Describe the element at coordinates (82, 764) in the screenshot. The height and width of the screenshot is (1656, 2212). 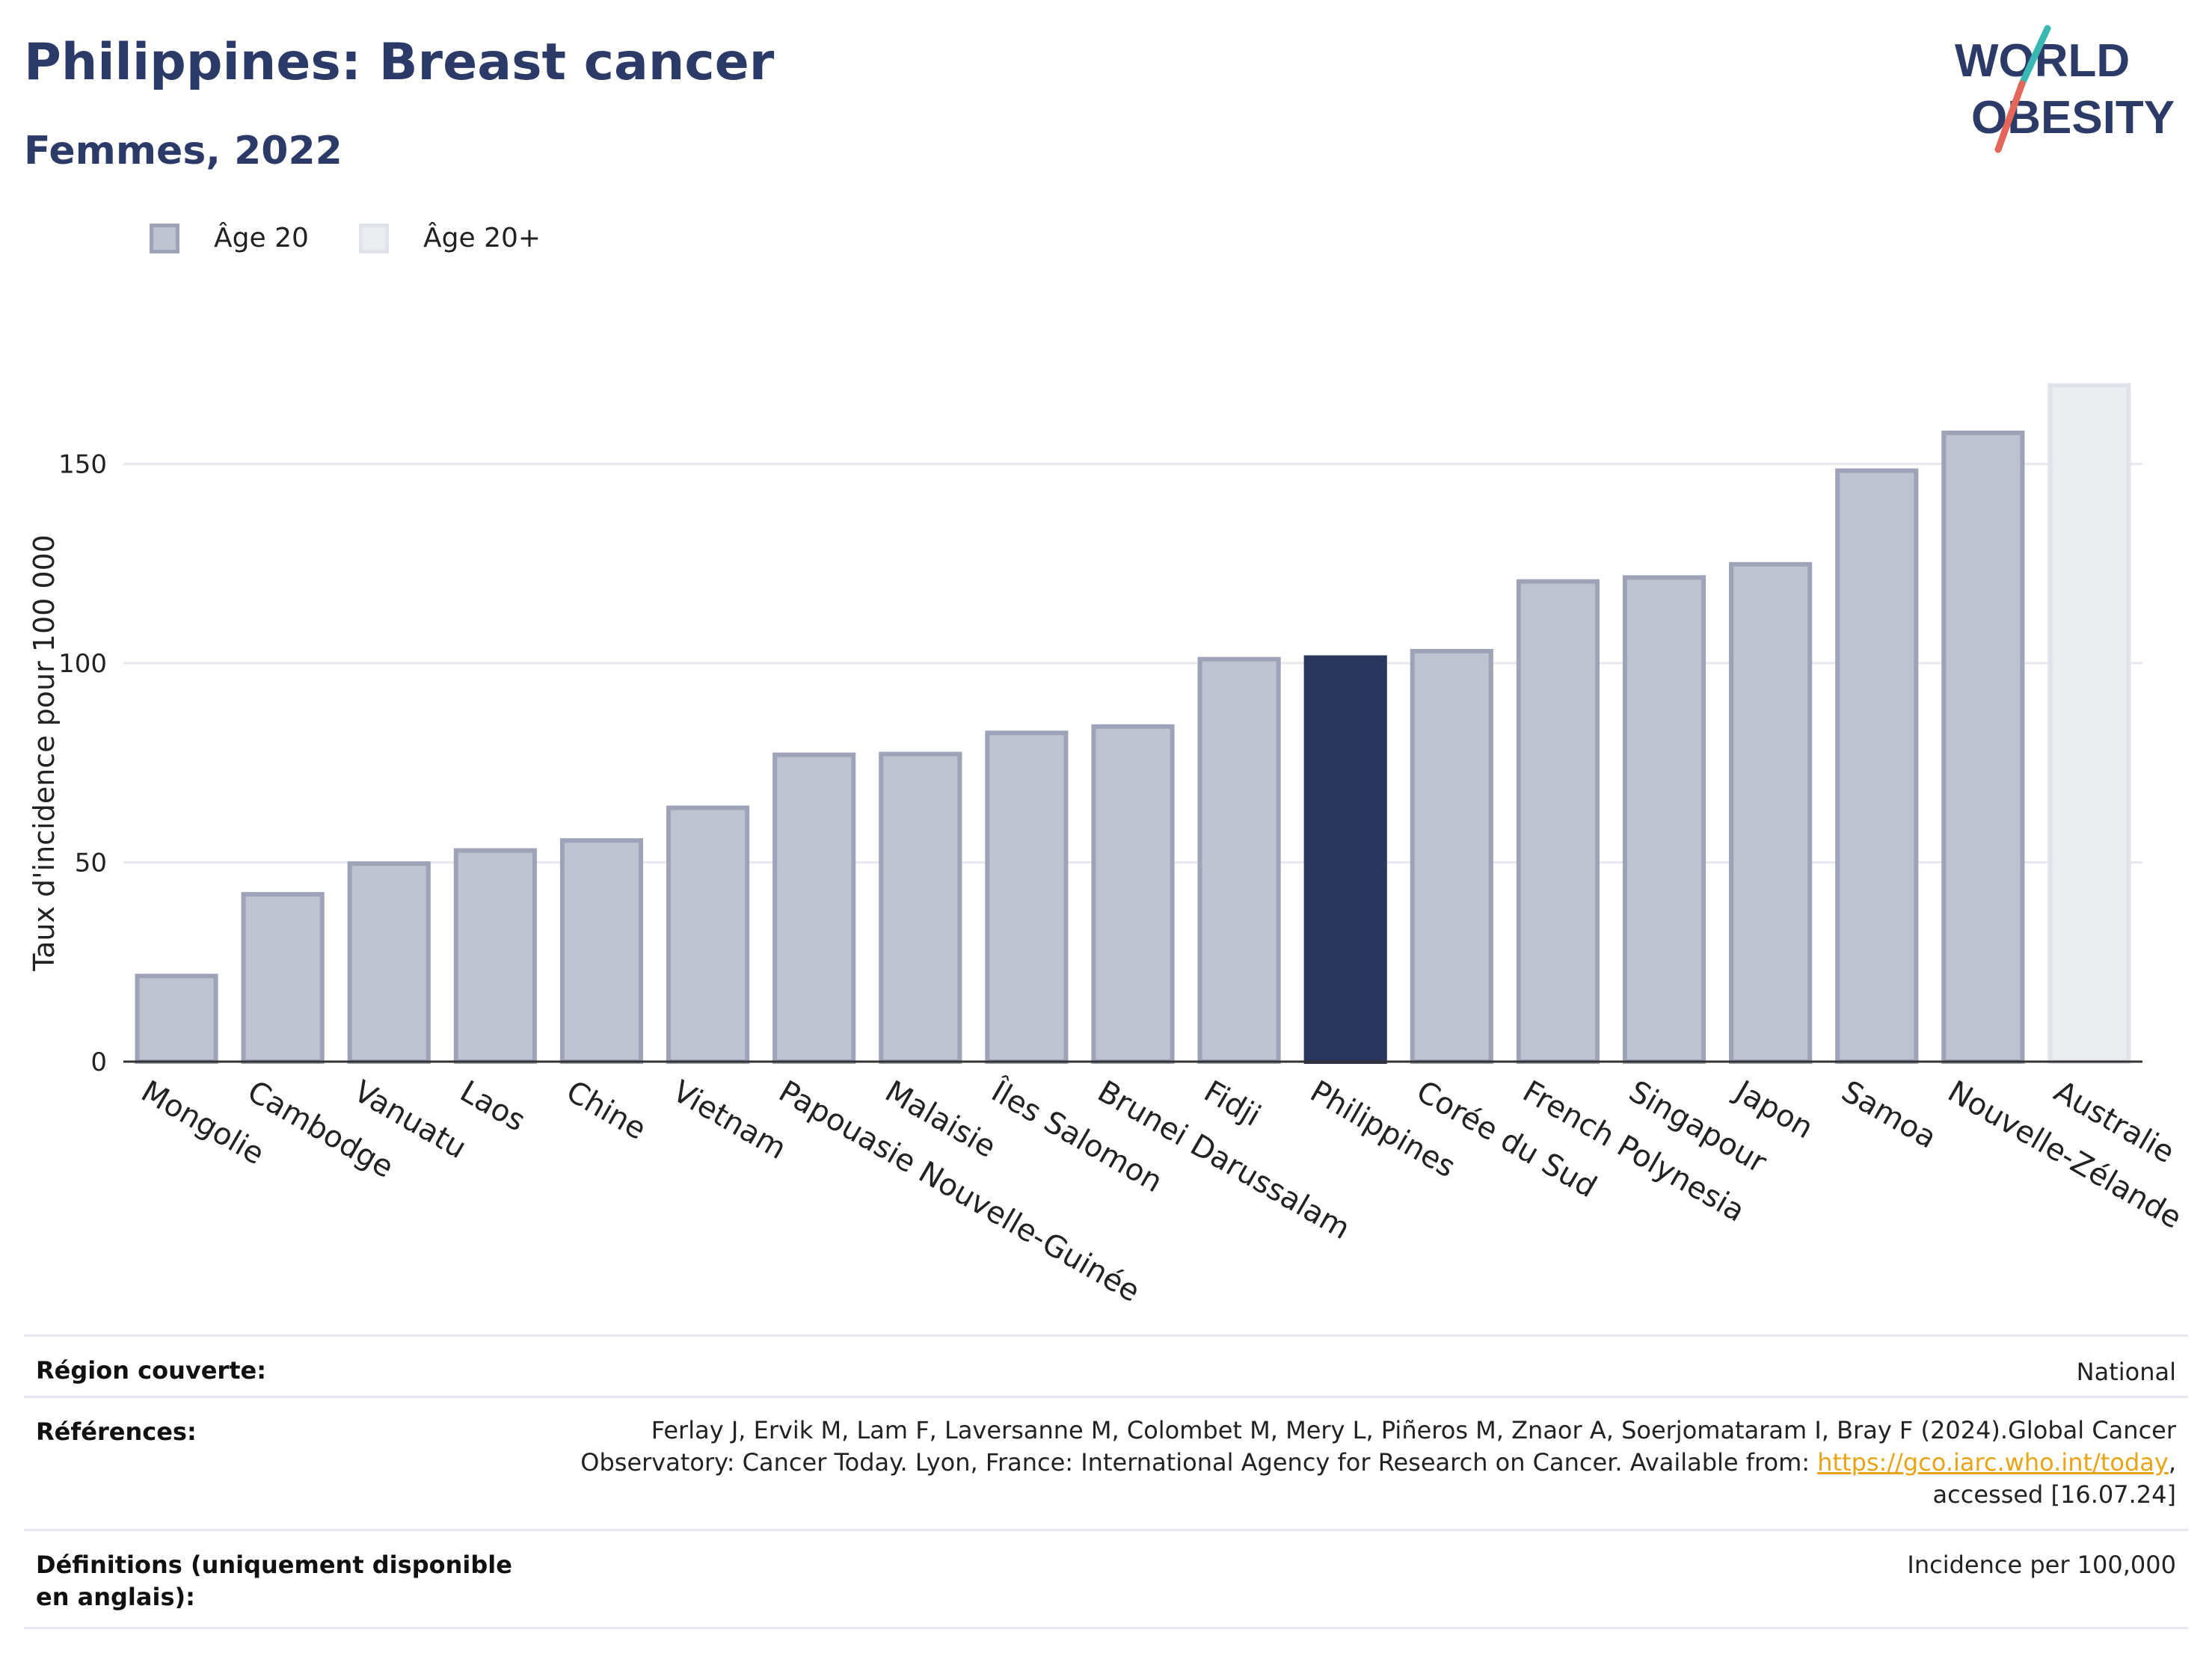
I see `y-tick-labels: 0 50 100 150` at that location.